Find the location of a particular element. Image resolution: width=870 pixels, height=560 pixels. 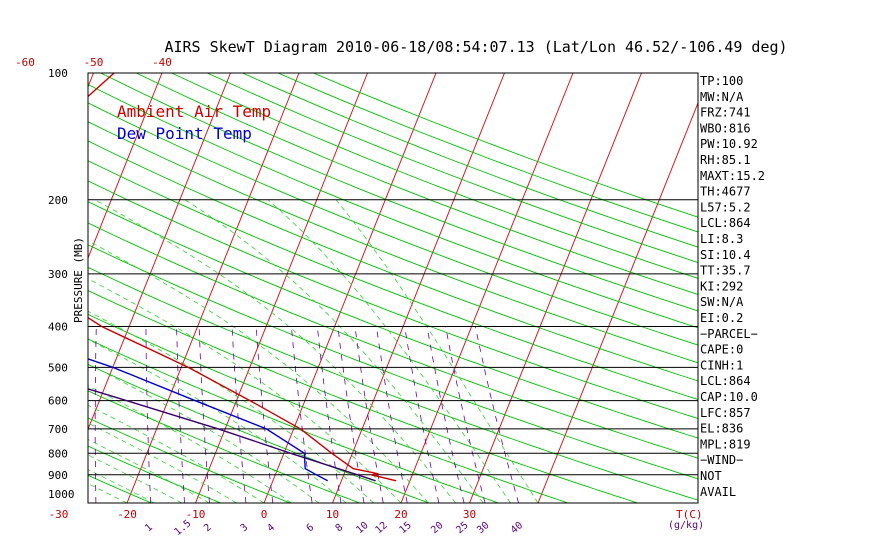

legend-temp: Ambient Air Temp is located at coordinates (194, 111).